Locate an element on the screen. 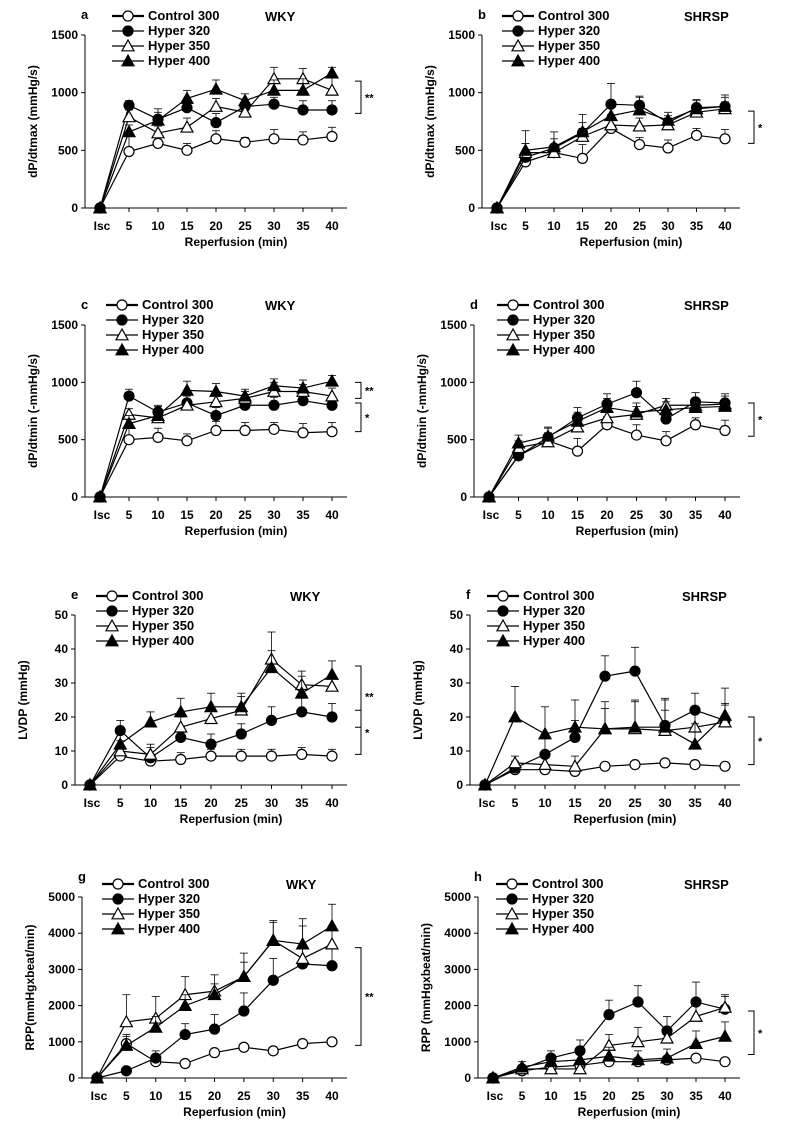 The height and width of the screenshot is (1145, 800). x-tick-label: 5 is located at coordinates (120, 803).